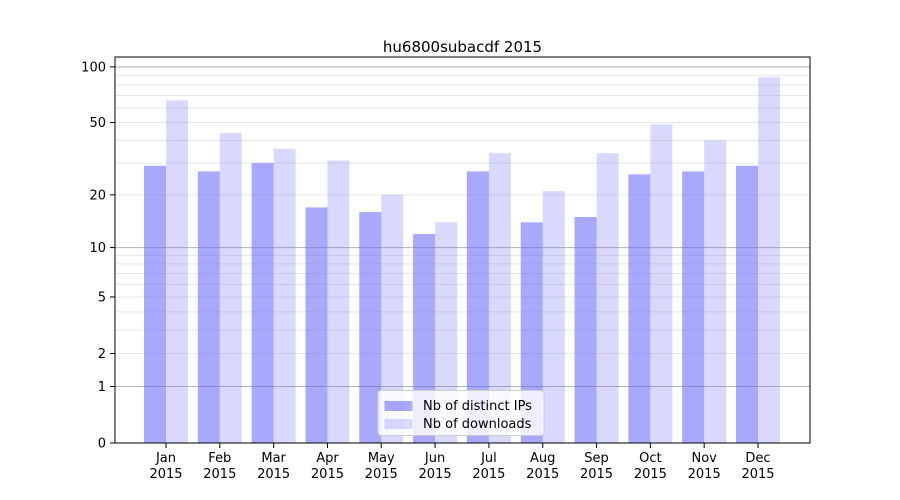 This screenshot has width=900, height=500. What do you see at coordinates (650, 458) in the screenshot?
I see `x-tick-label-month: Oct` at bounding box center [650, 458].